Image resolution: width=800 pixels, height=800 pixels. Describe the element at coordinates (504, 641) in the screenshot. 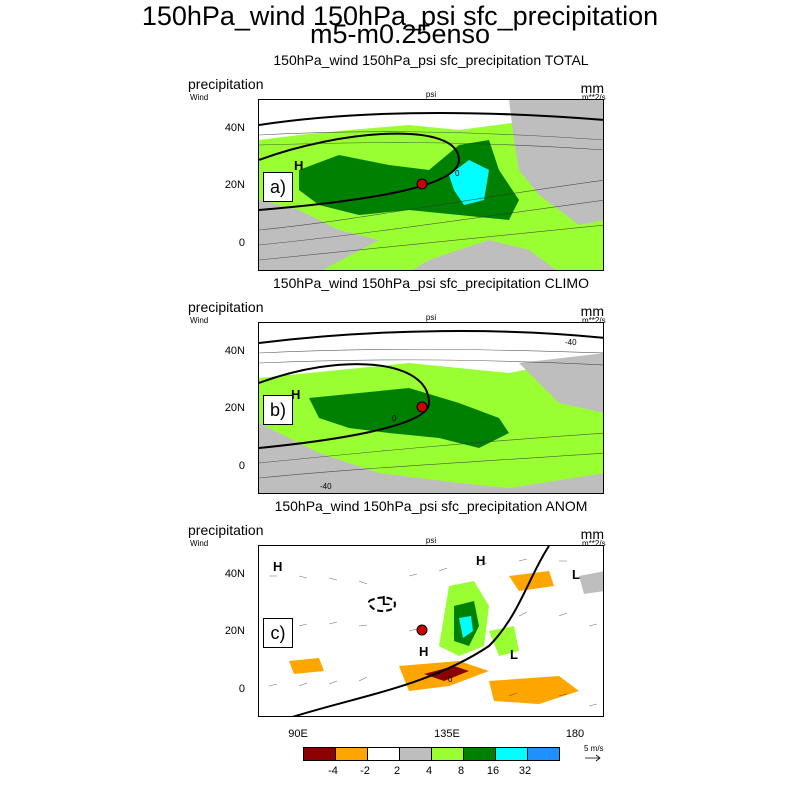

I see `precip-green-east` at that location.